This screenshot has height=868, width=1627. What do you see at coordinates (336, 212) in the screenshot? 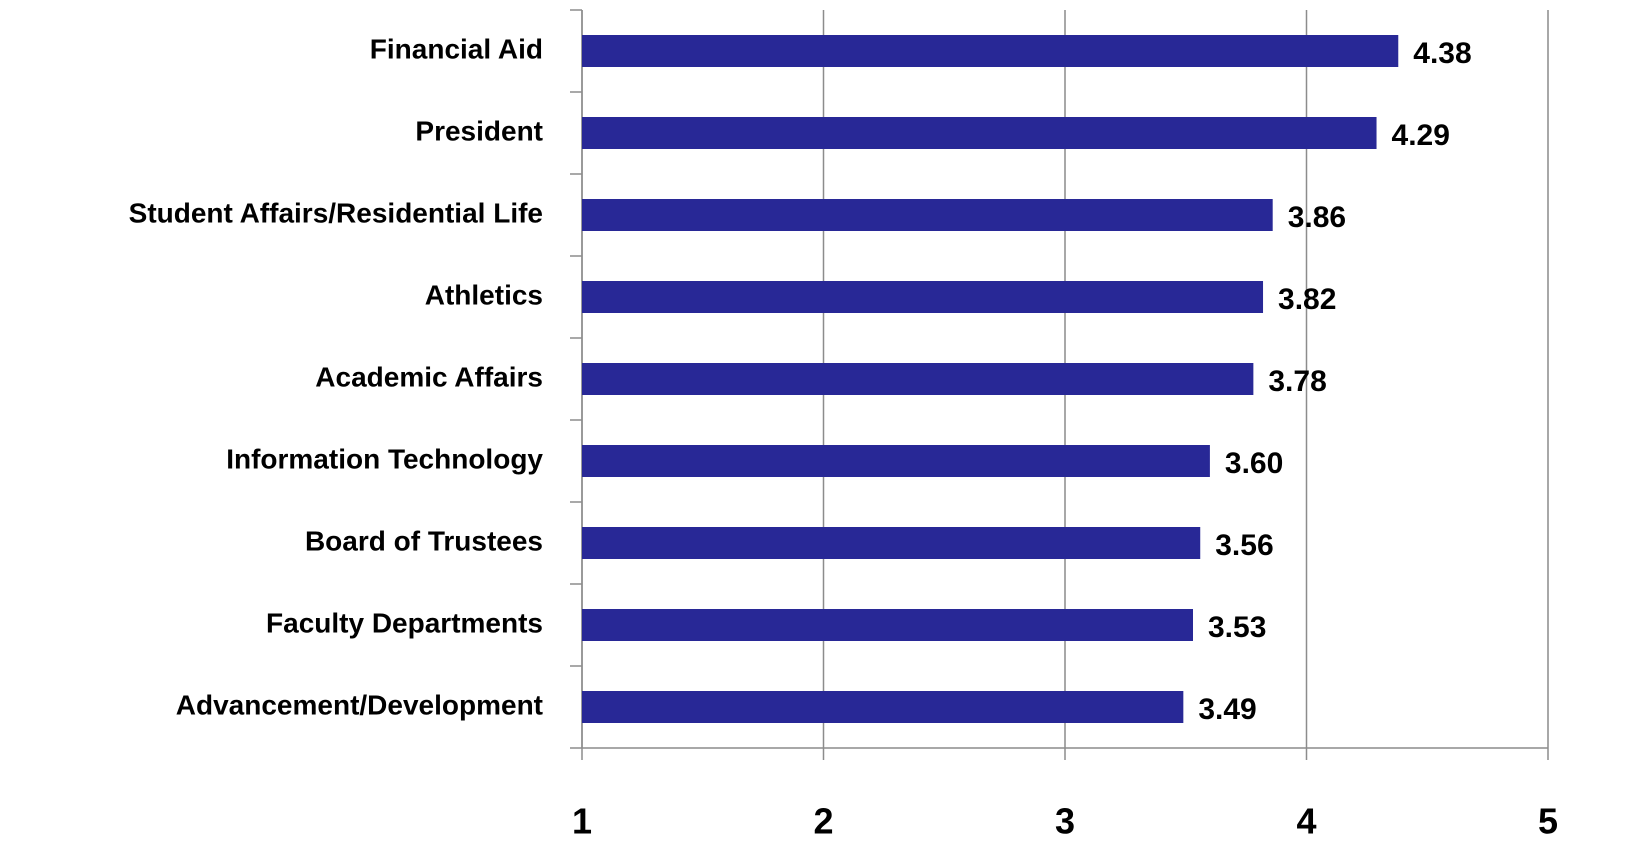
I see `y-tick-label: Student Affairs/Residential Life` at bounding box center [336, 212].